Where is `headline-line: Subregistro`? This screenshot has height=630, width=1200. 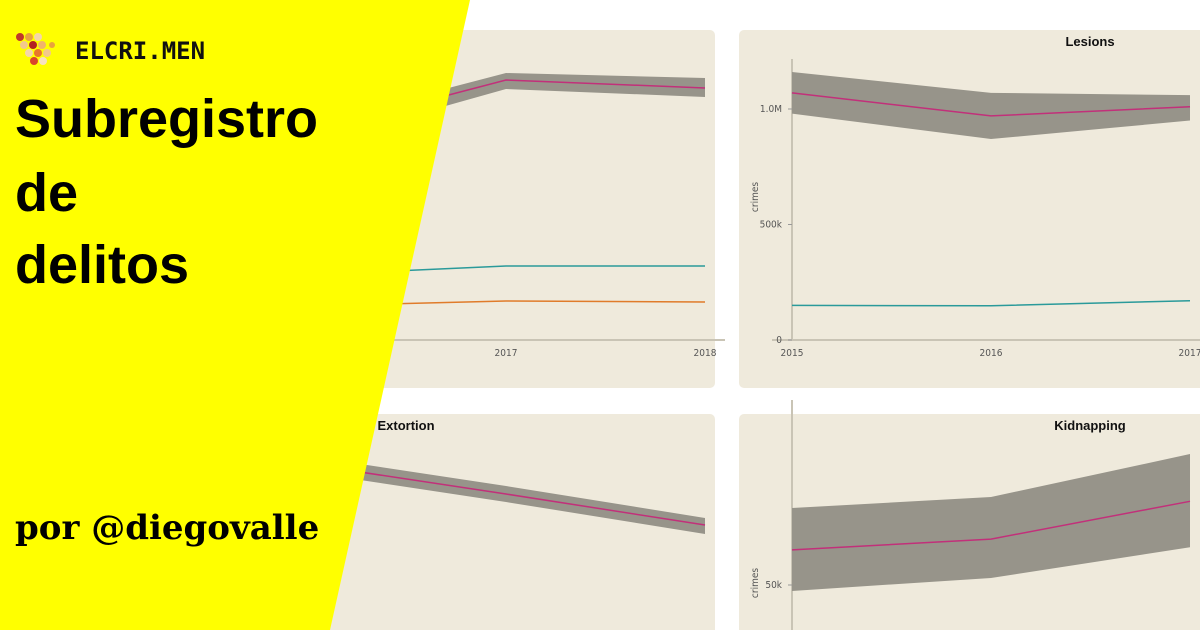
headline-line: Subregistro is located at coordinates (166, 119).